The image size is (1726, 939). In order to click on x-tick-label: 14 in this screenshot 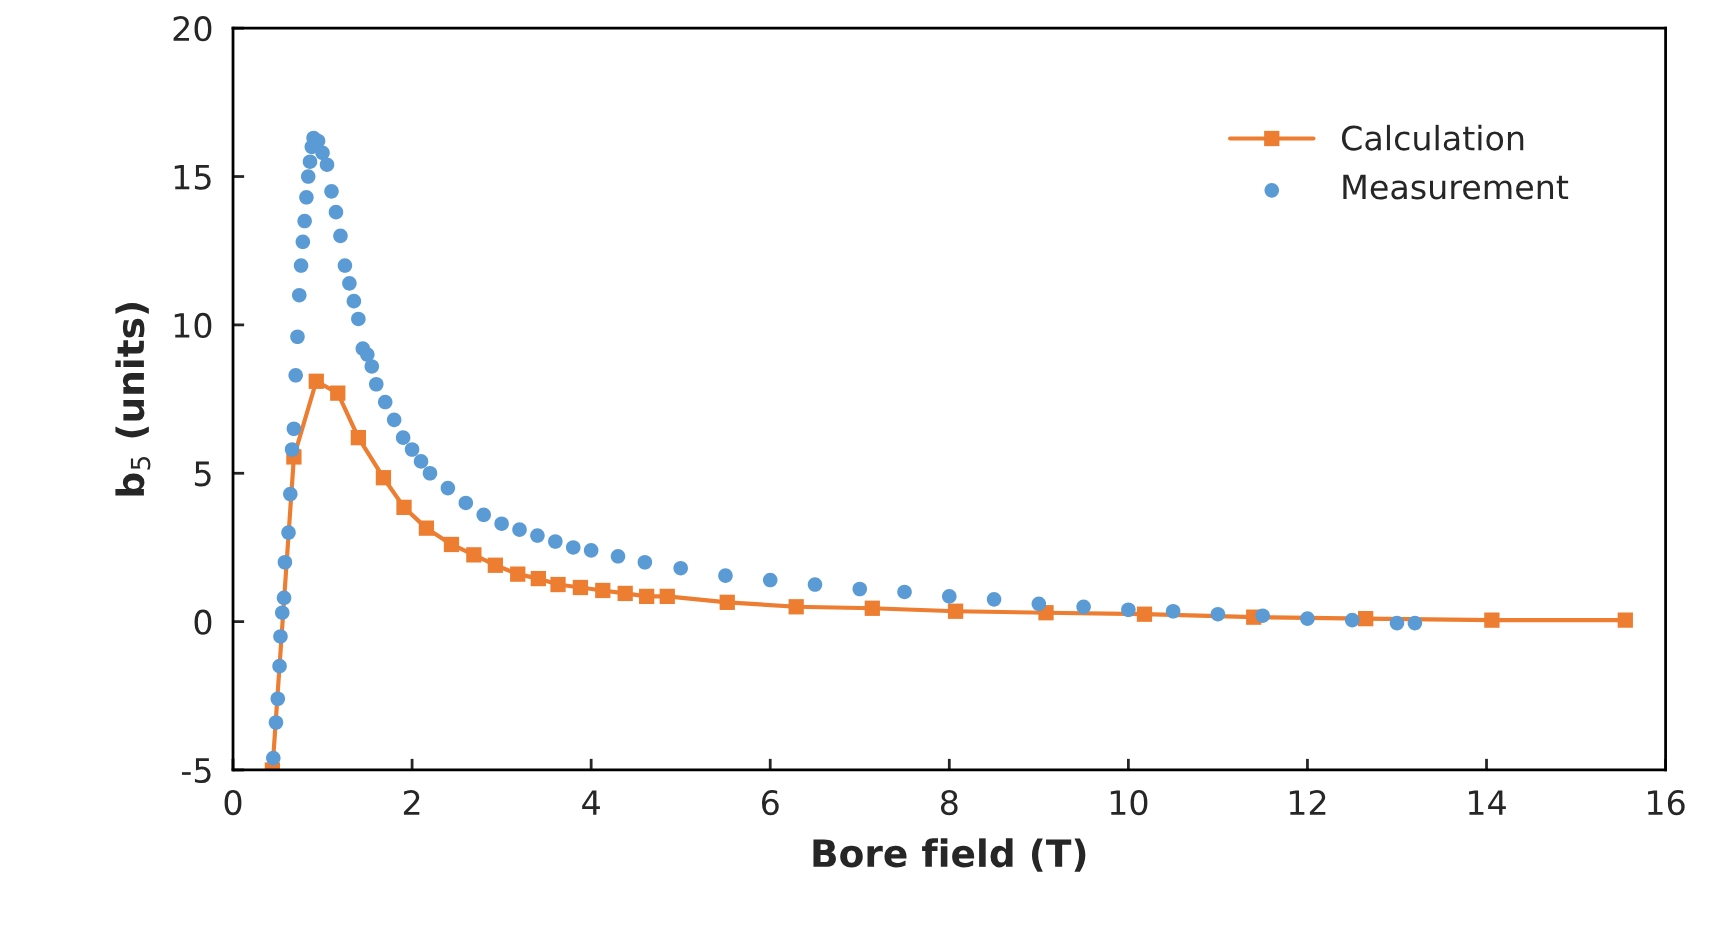, I will do `click(1487, 802)`.